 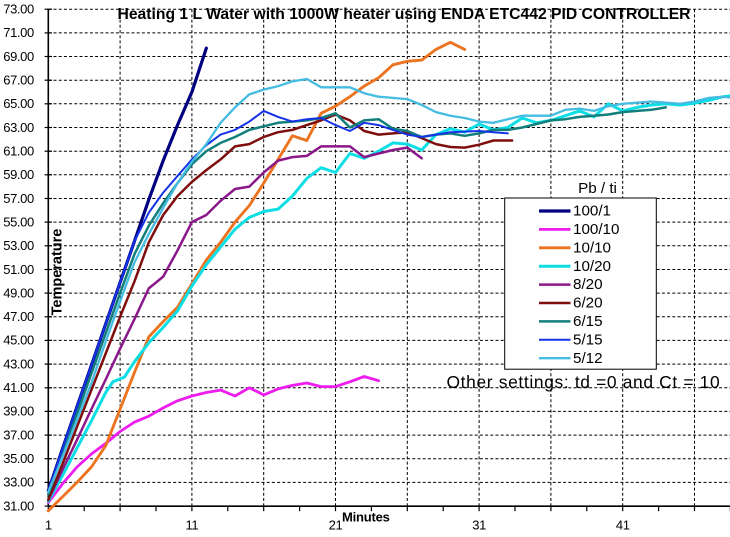 I want to click on svg-text: 35.00, so click(x=18, y=458).